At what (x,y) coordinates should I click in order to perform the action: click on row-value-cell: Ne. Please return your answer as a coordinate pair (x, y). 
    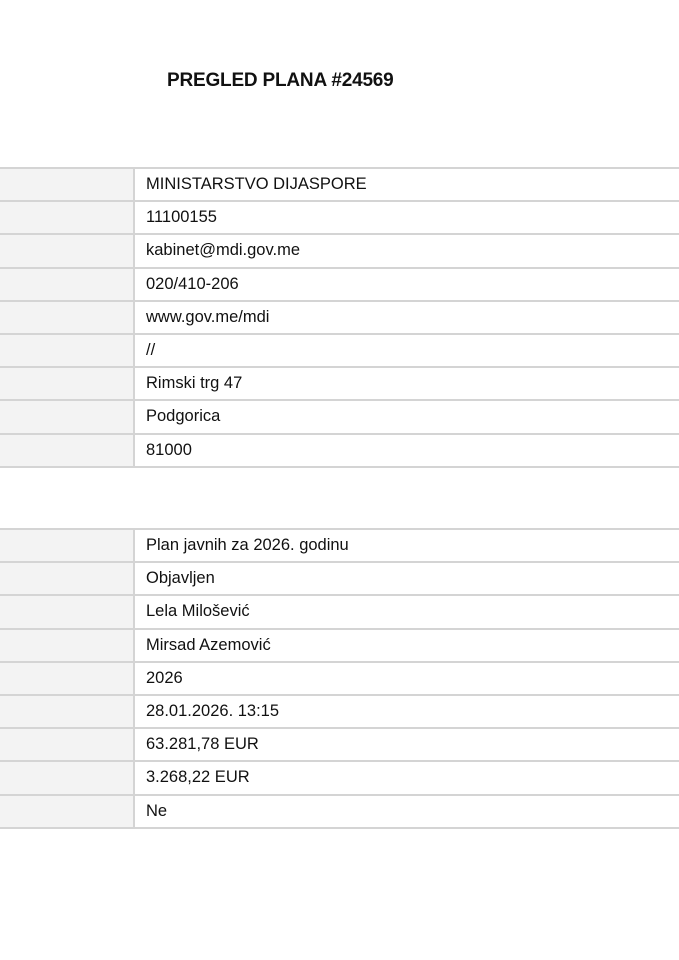
    Looking at the image, I should click on (406, 811).